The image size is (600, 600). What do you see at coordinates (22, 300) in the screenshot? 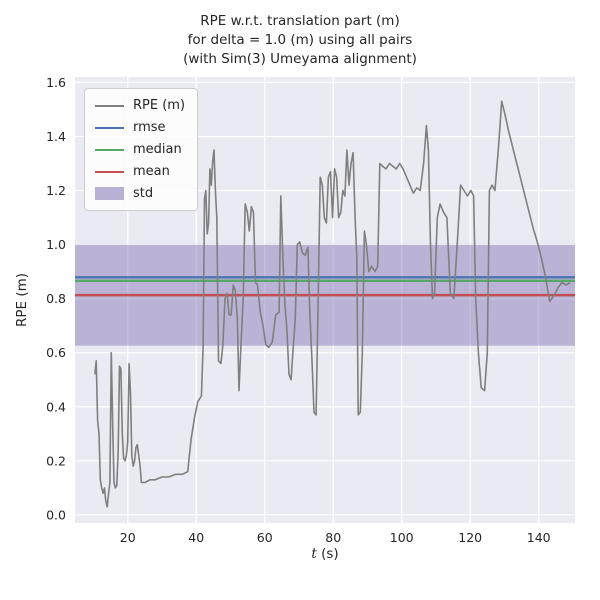
I see `y-axis-label: RPE (m)` at bounding box center [22, 300].